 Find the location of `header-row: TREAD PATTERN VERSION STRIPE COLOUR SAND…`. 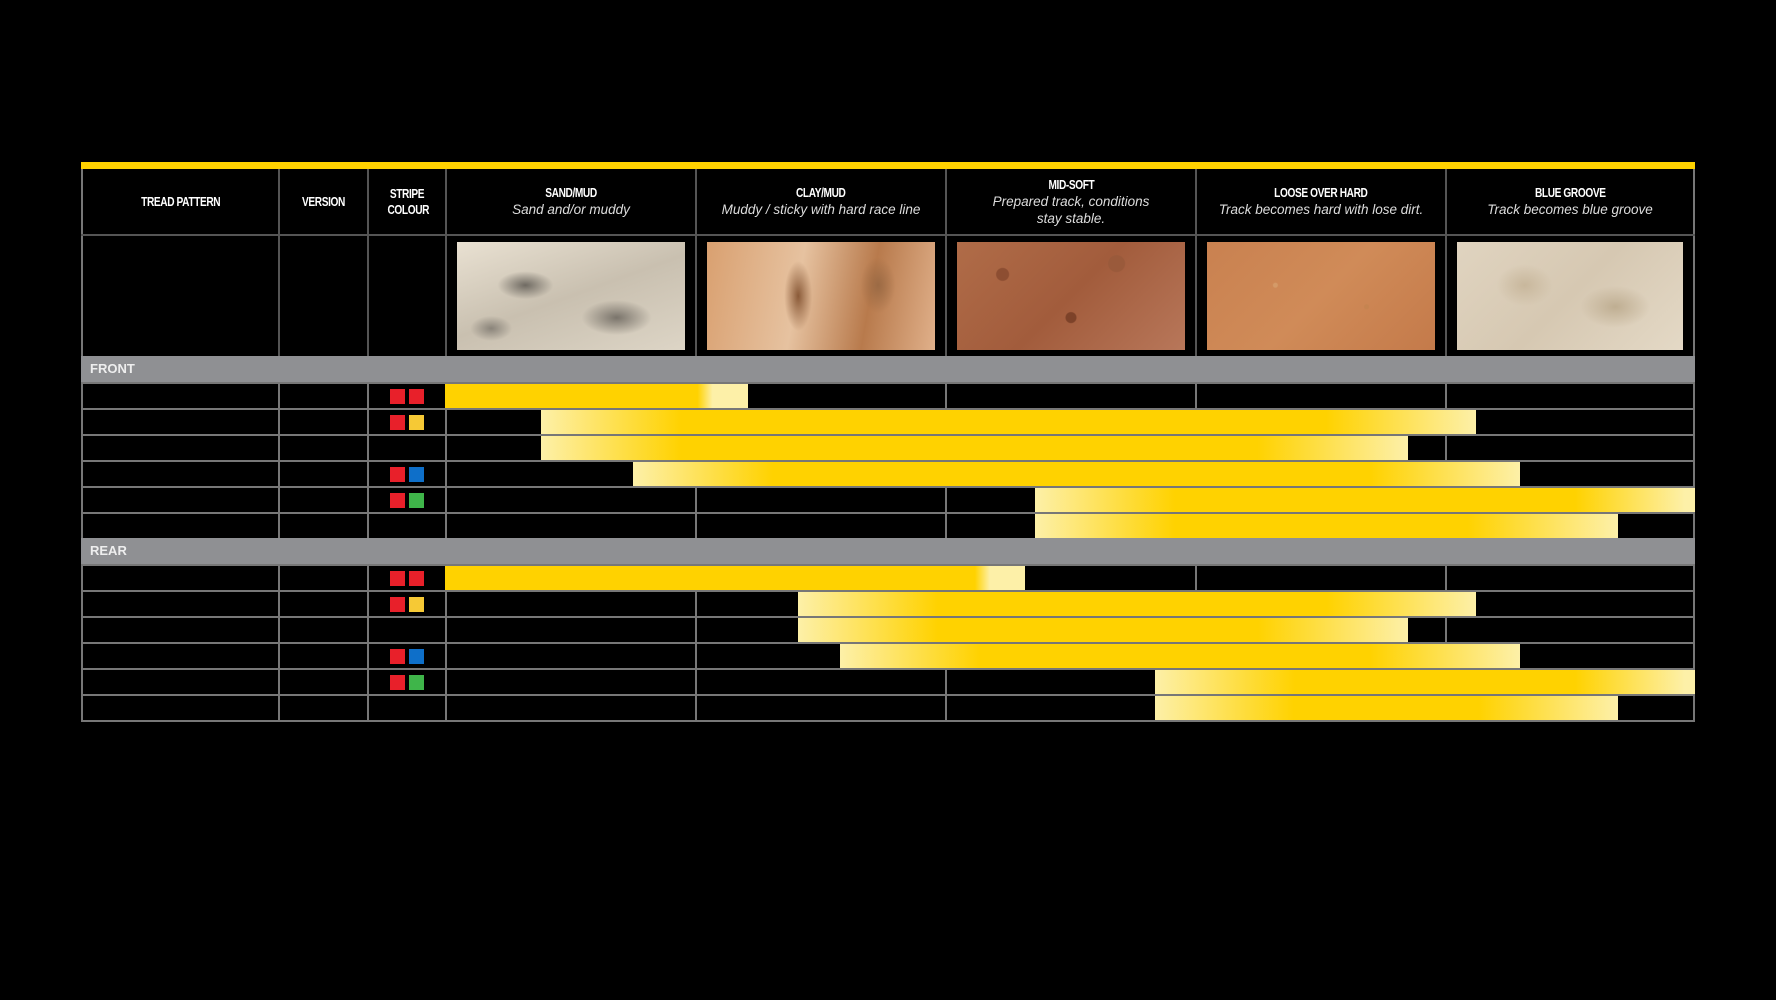

header-row: TREAD PATTERN VERSION STRIPE COLOUR SAND… is located at coordinates (888, 202).